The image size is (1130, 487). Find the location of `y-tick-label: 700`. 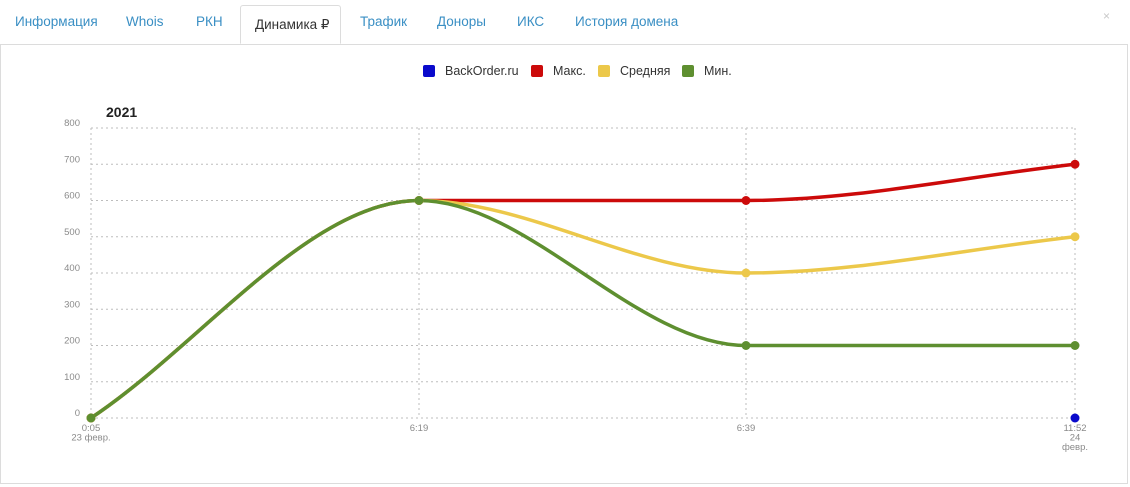

y-tick-label: 700 is located at coordinates (72, 159).